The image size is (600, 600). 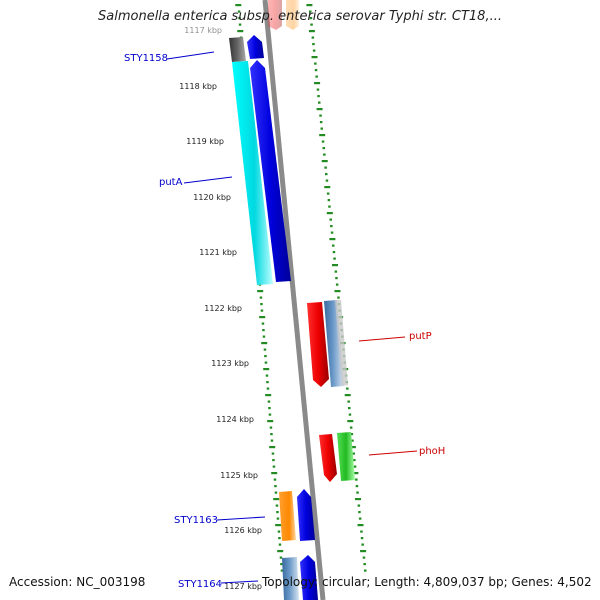 What do you see at coordinates (171, 182) in the screenshot?
I see `gene-label-puta: putA` at bounding box center [171, 182].